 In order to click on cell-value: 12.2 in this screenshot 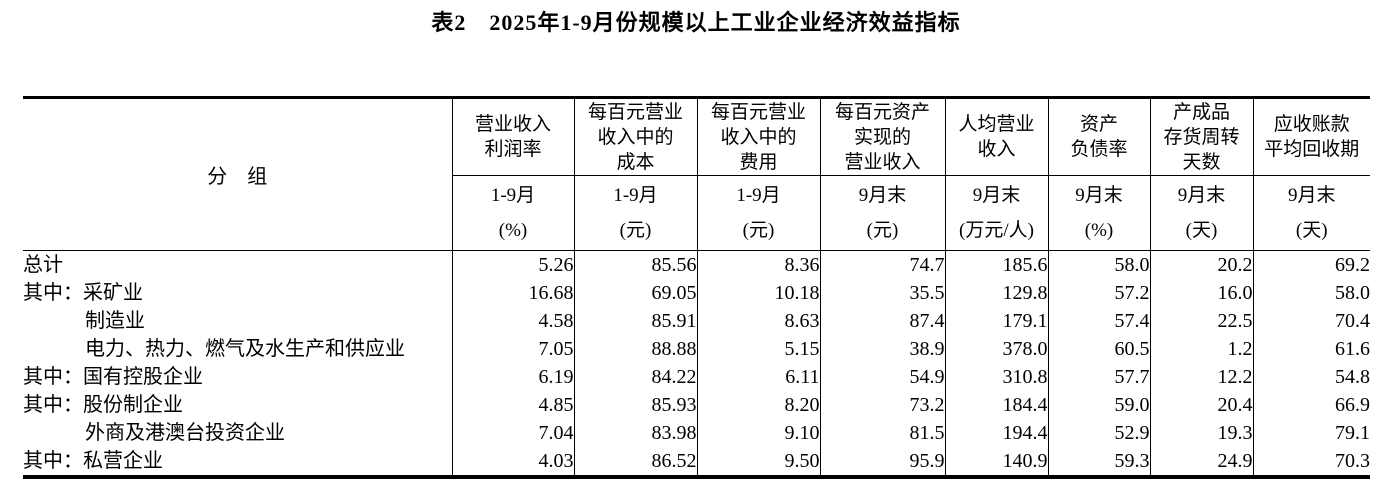, I will do `click(1202, 377)`.